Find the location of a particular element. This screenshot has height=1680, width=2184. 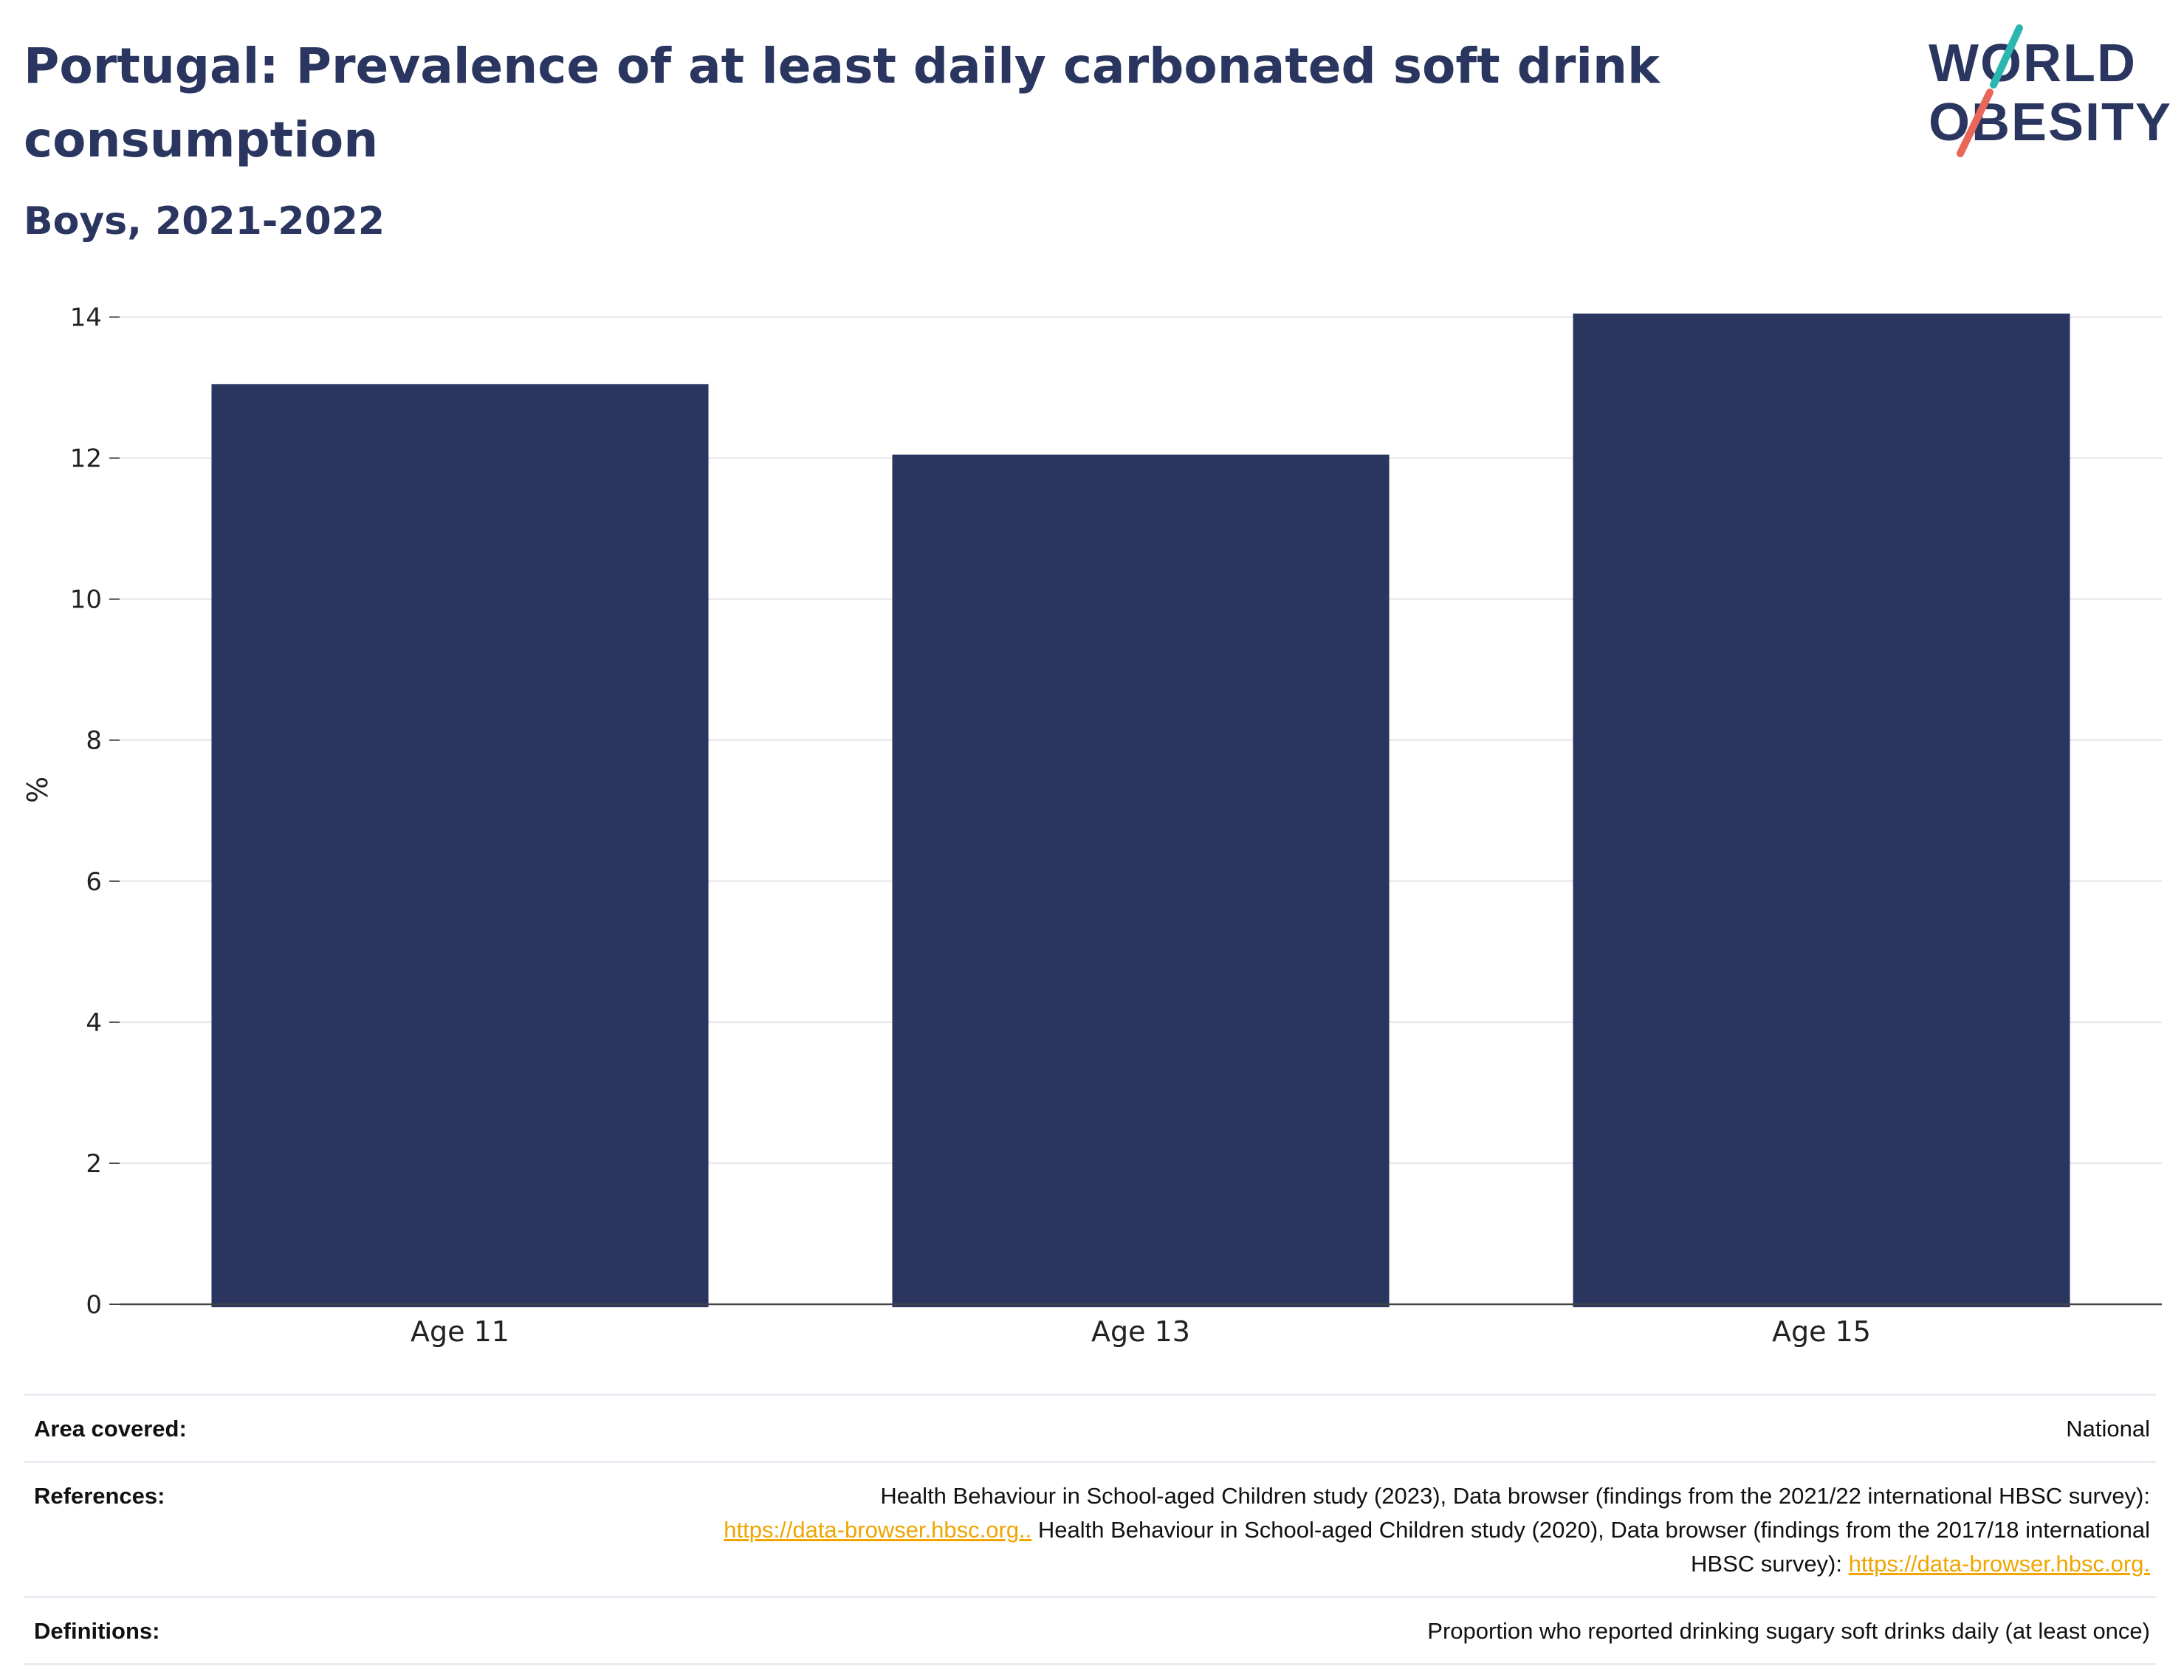

y-tick-label: 2 is located at coordinates (94, 1164).